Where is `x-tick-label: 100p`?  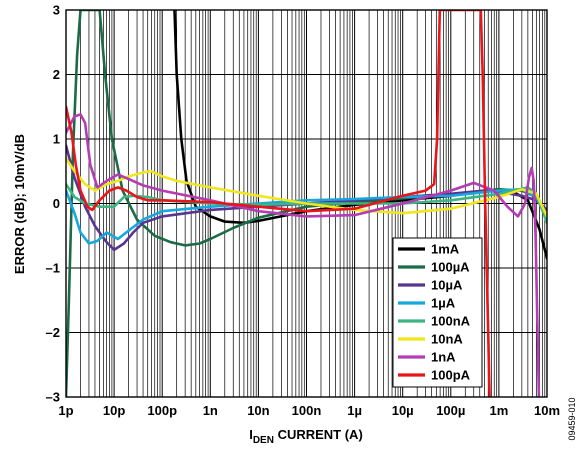
x-tick-label: 100p is located at coordinates (162, 410).